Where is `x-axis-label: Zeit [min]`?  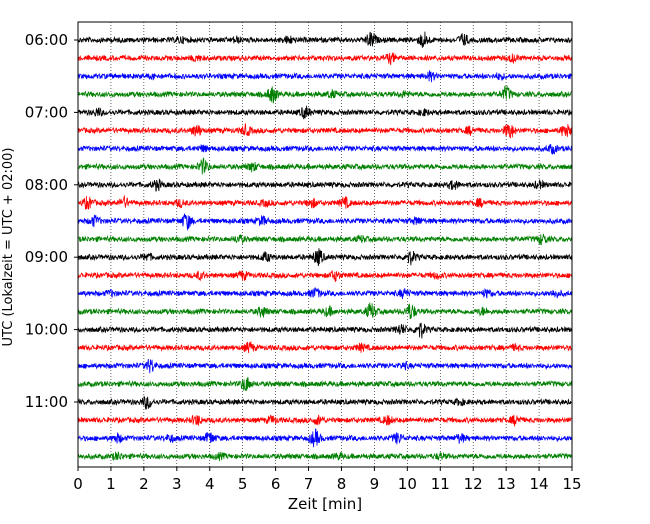
x-axis-label: Zeit [min] is located at coordinates (325, 504).